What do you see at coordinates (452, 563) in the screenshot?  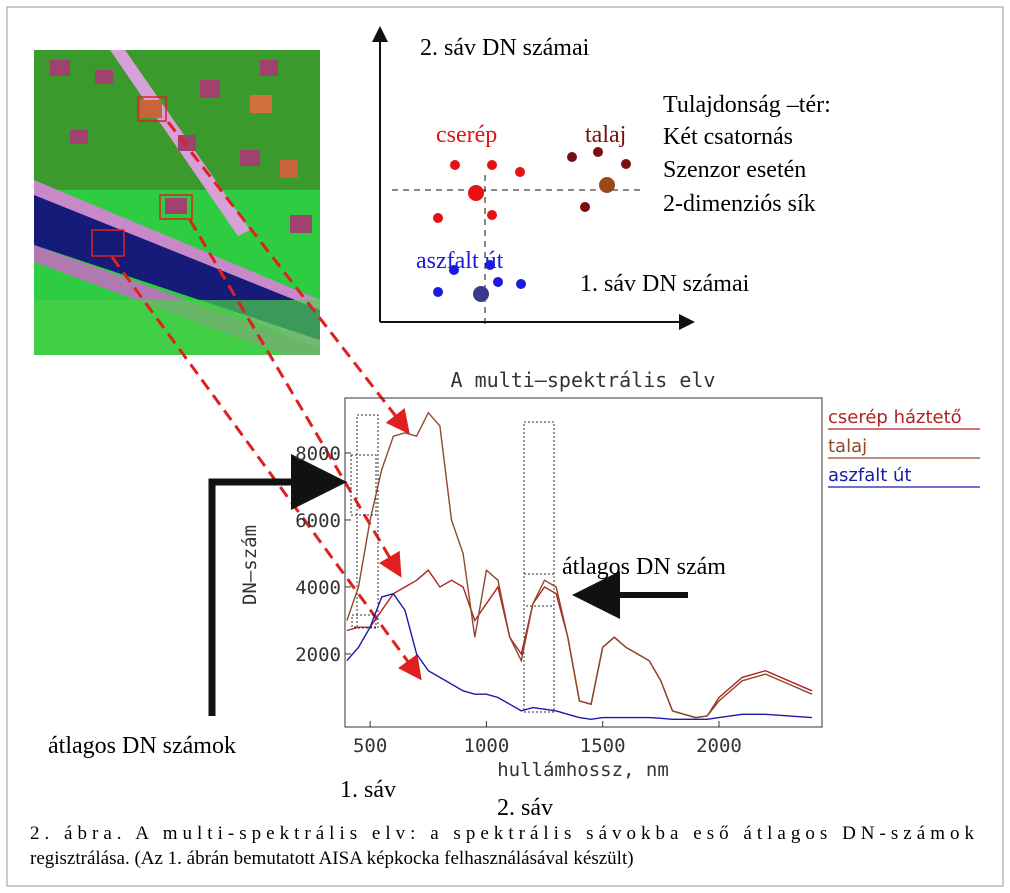 I see `band-windows` at bounding box center [452, 563].